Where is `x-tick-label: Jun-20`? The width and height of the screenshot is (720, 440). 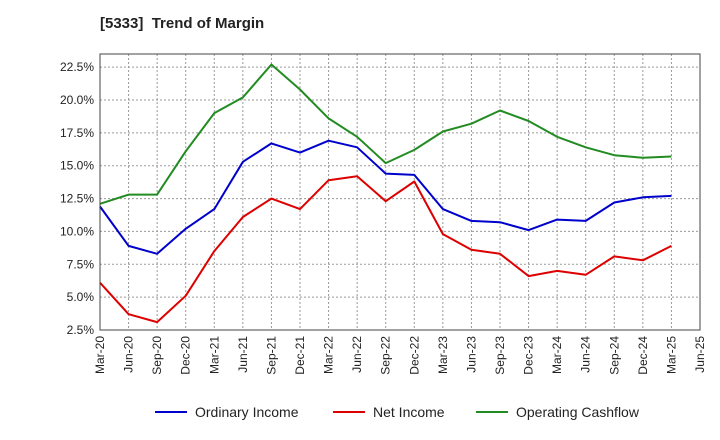 x-tick-label: Jun-20 is located at coordinates (129, 354).